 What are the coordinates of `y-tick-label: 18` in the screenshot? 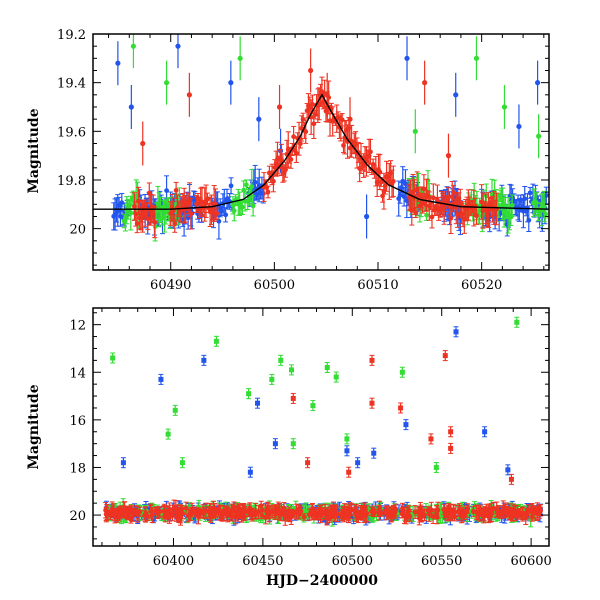 It's located at (77, 468).